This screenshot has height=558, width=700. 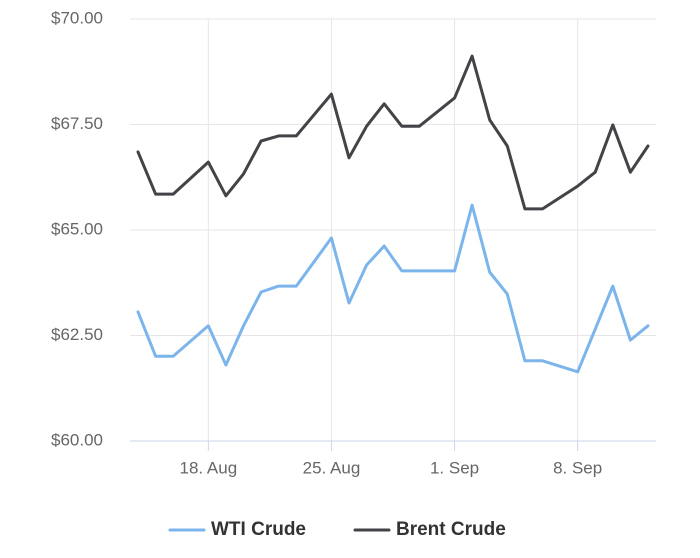 I want to click on y-tick-label: $62.50, so click(x=77, y=334).